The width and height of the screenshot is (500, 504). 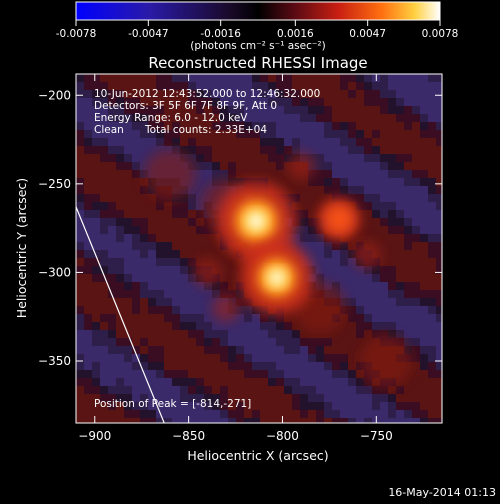 I want to click on colorbar-tick-label: -0.0078, so click(x=76, y=34).